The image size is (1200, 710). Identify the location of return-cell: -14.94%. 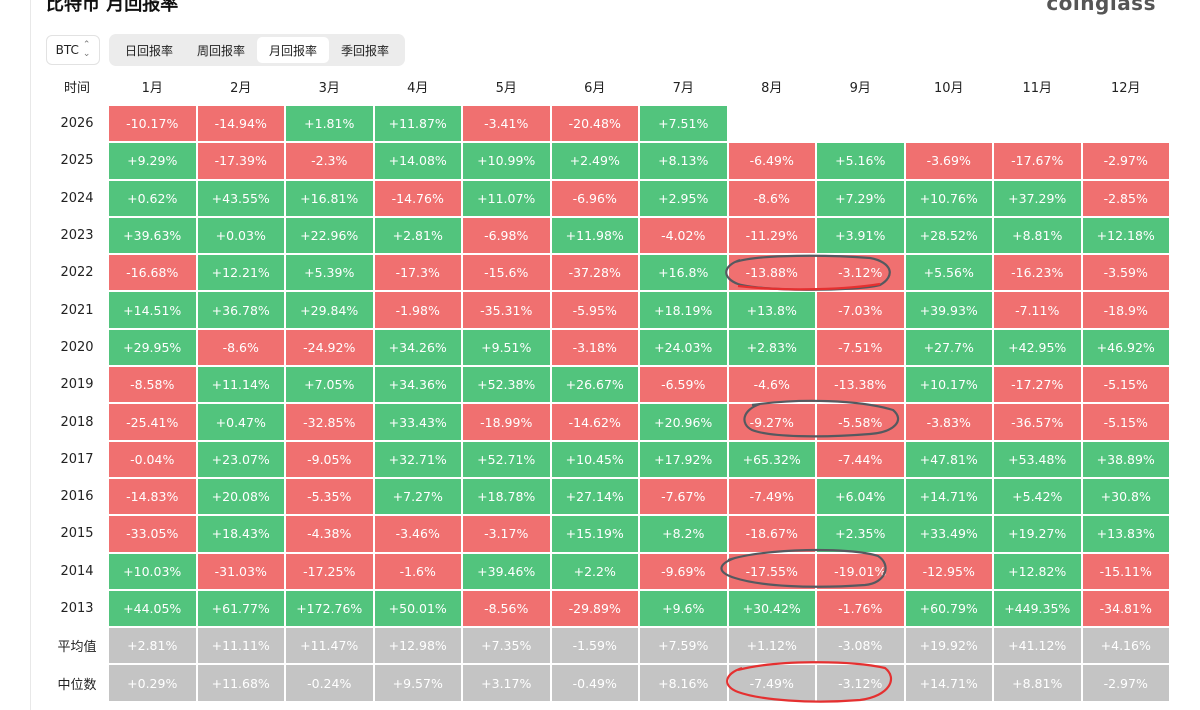
(240, 124).